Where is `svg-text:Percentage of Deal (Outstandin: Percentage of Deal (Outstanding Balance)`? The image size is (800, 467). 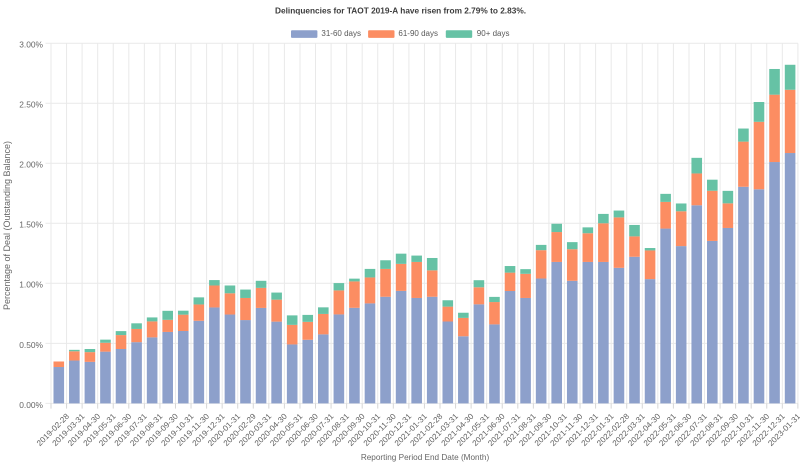 svg-text:Percentage of Deal (Outstandin: Percentage of Deal (Outstanding Balance) is located at coordinates (7, 225).